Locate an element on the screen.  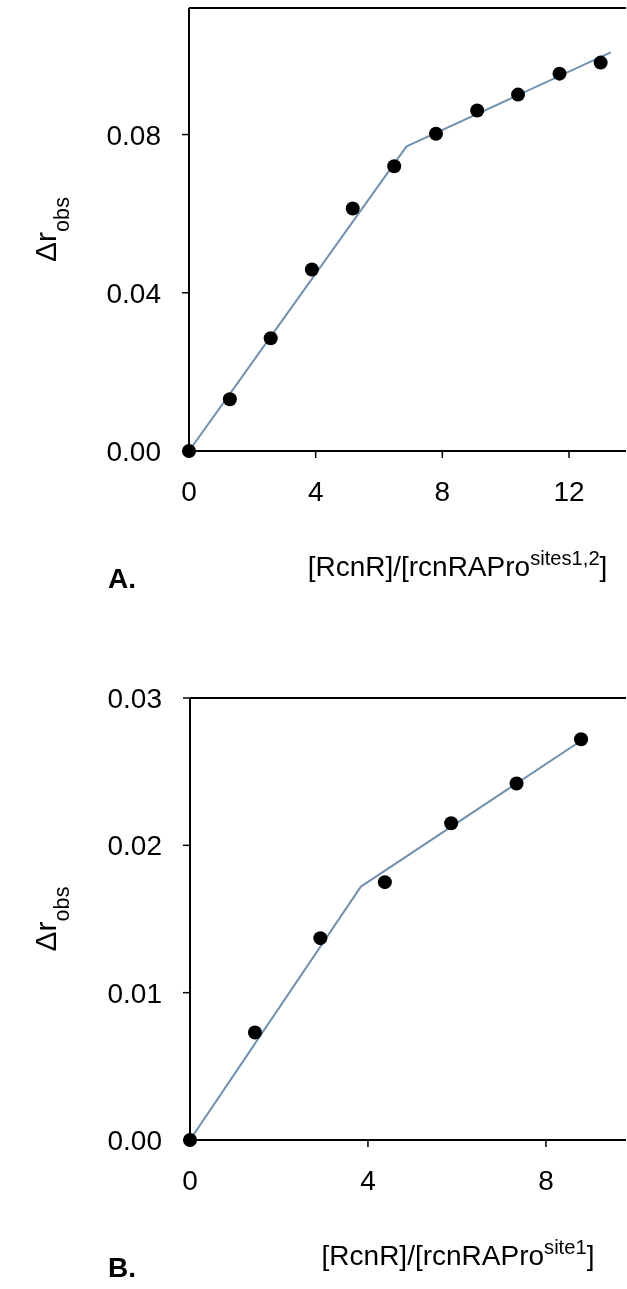
y-tick-label: 0.03 is located at coordinates (134, 698).